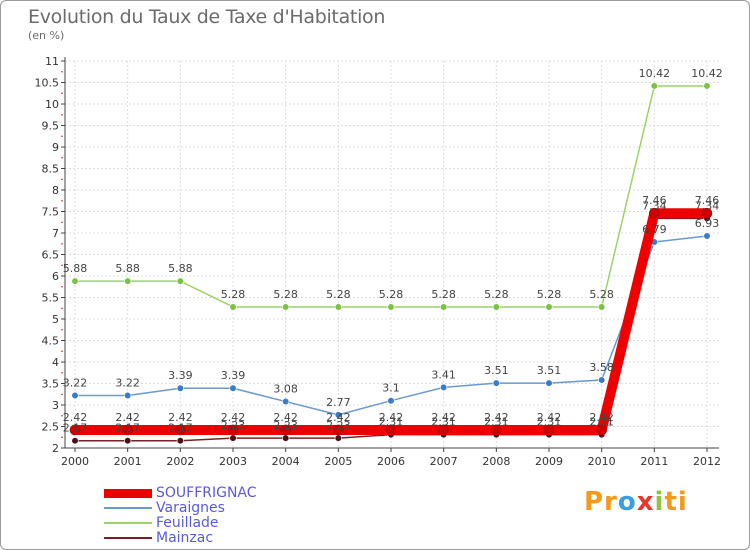 This screenshot has height=550, width=750. I want to click on data-label: 3.08, so click(285, 389).